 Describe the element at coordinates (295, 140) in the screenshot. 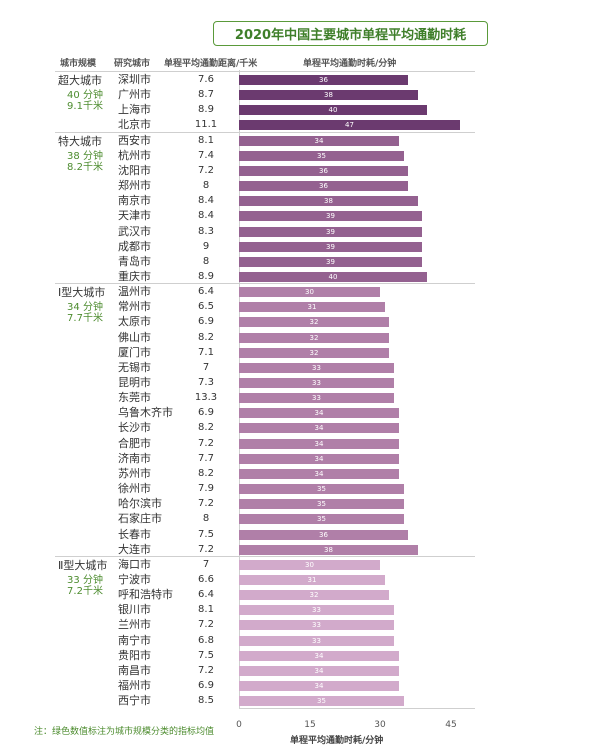

I see `table-row: 西安市 8.1 34` at that location.